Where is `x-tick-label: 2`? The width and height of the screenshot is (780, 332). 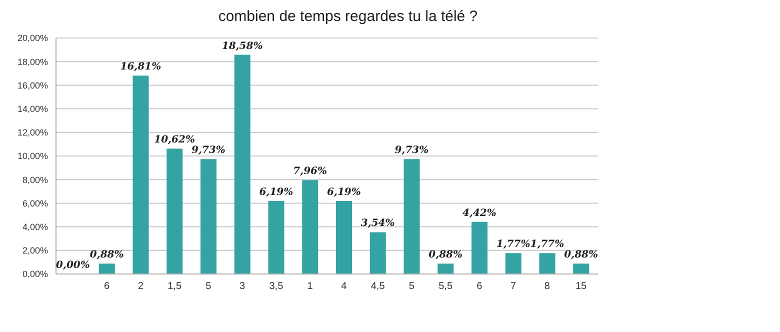 x-tick-label: 2 is located at coordinates (141, 286).